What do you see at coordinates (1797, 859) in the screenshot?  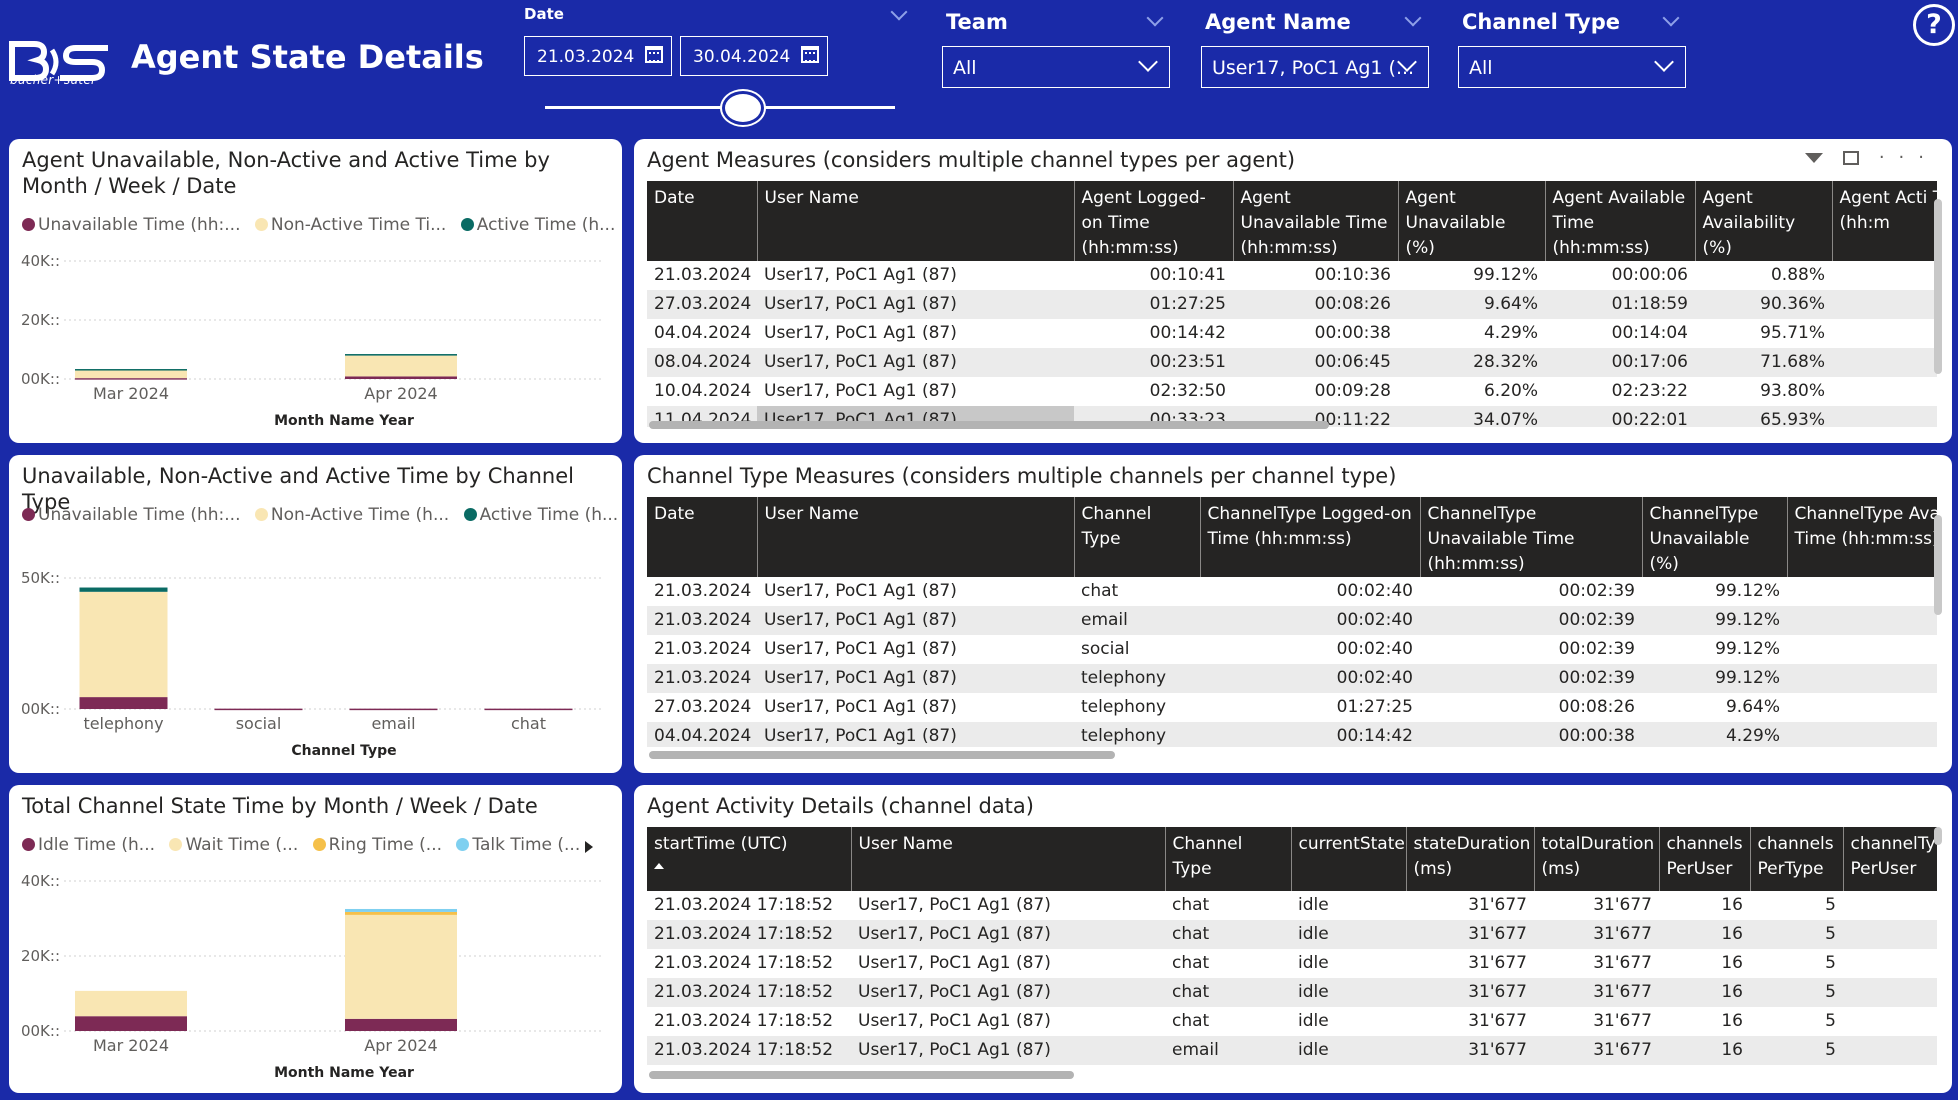 I see `column-header: channels PerType` at bounding box center [1797, 859].